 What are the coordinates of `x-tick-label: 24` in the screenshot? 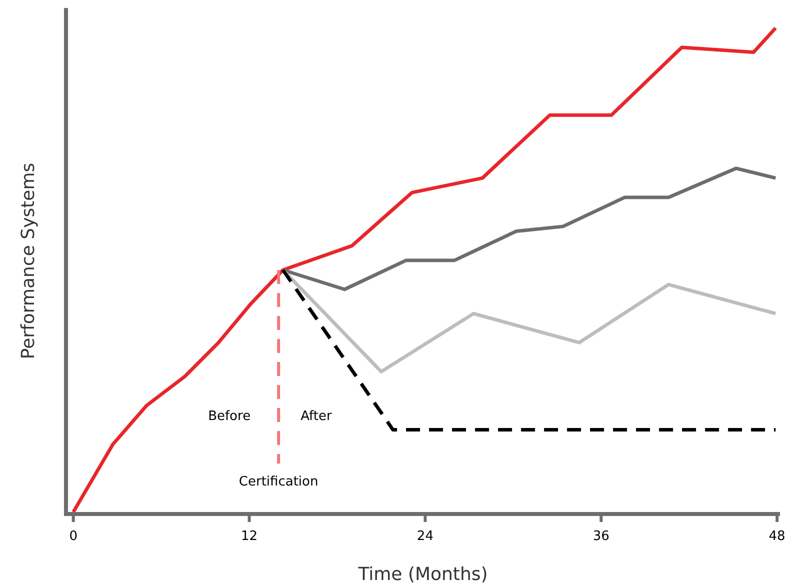 It's located at (425, 536).